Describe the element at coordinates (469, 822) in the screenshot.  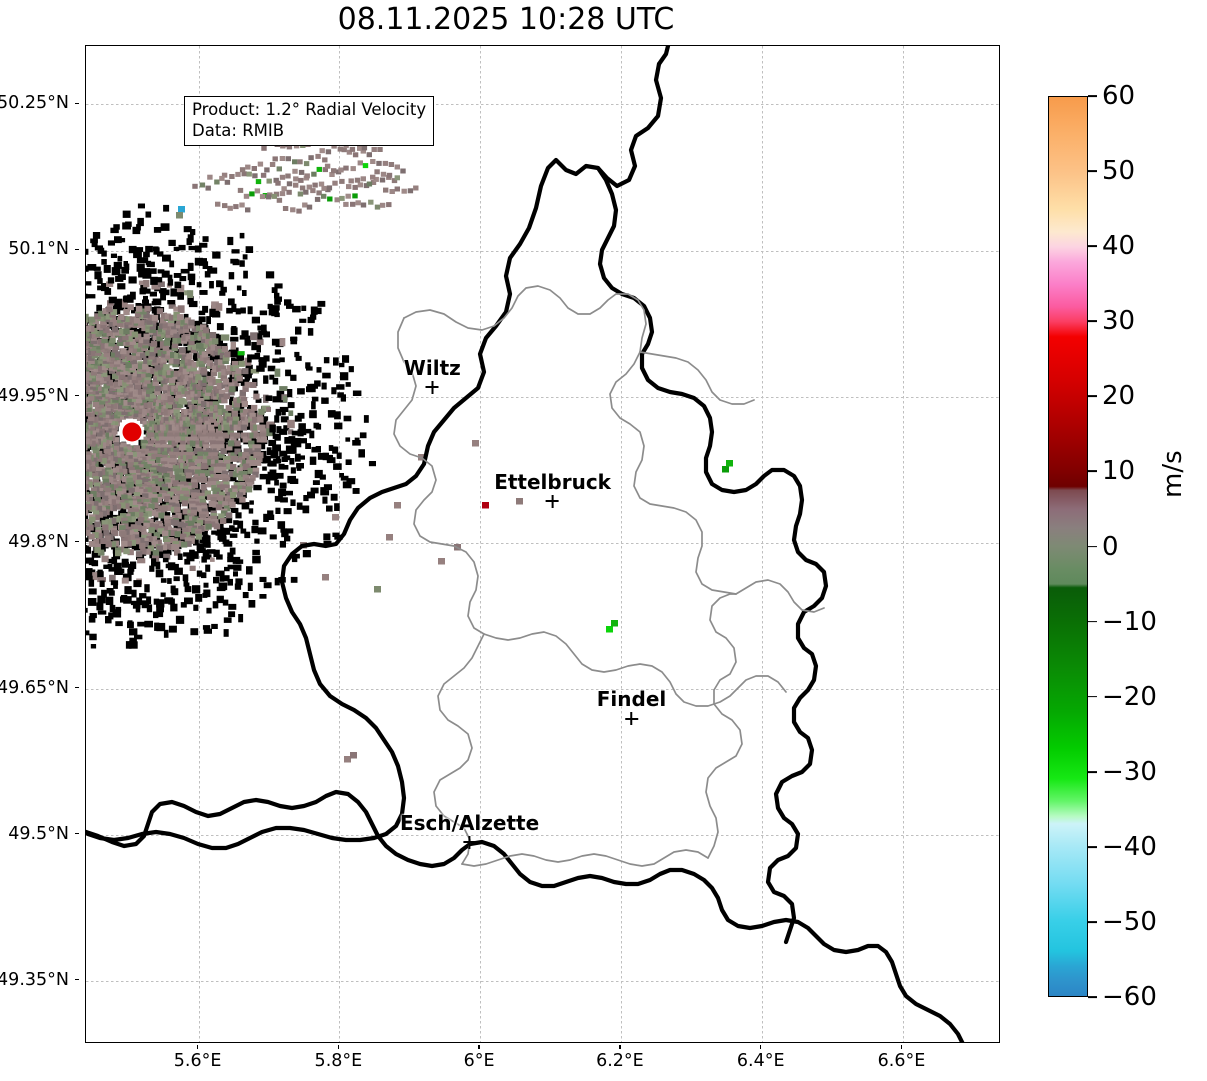
I see `city-name-text: Esch/Alzette` at that location.